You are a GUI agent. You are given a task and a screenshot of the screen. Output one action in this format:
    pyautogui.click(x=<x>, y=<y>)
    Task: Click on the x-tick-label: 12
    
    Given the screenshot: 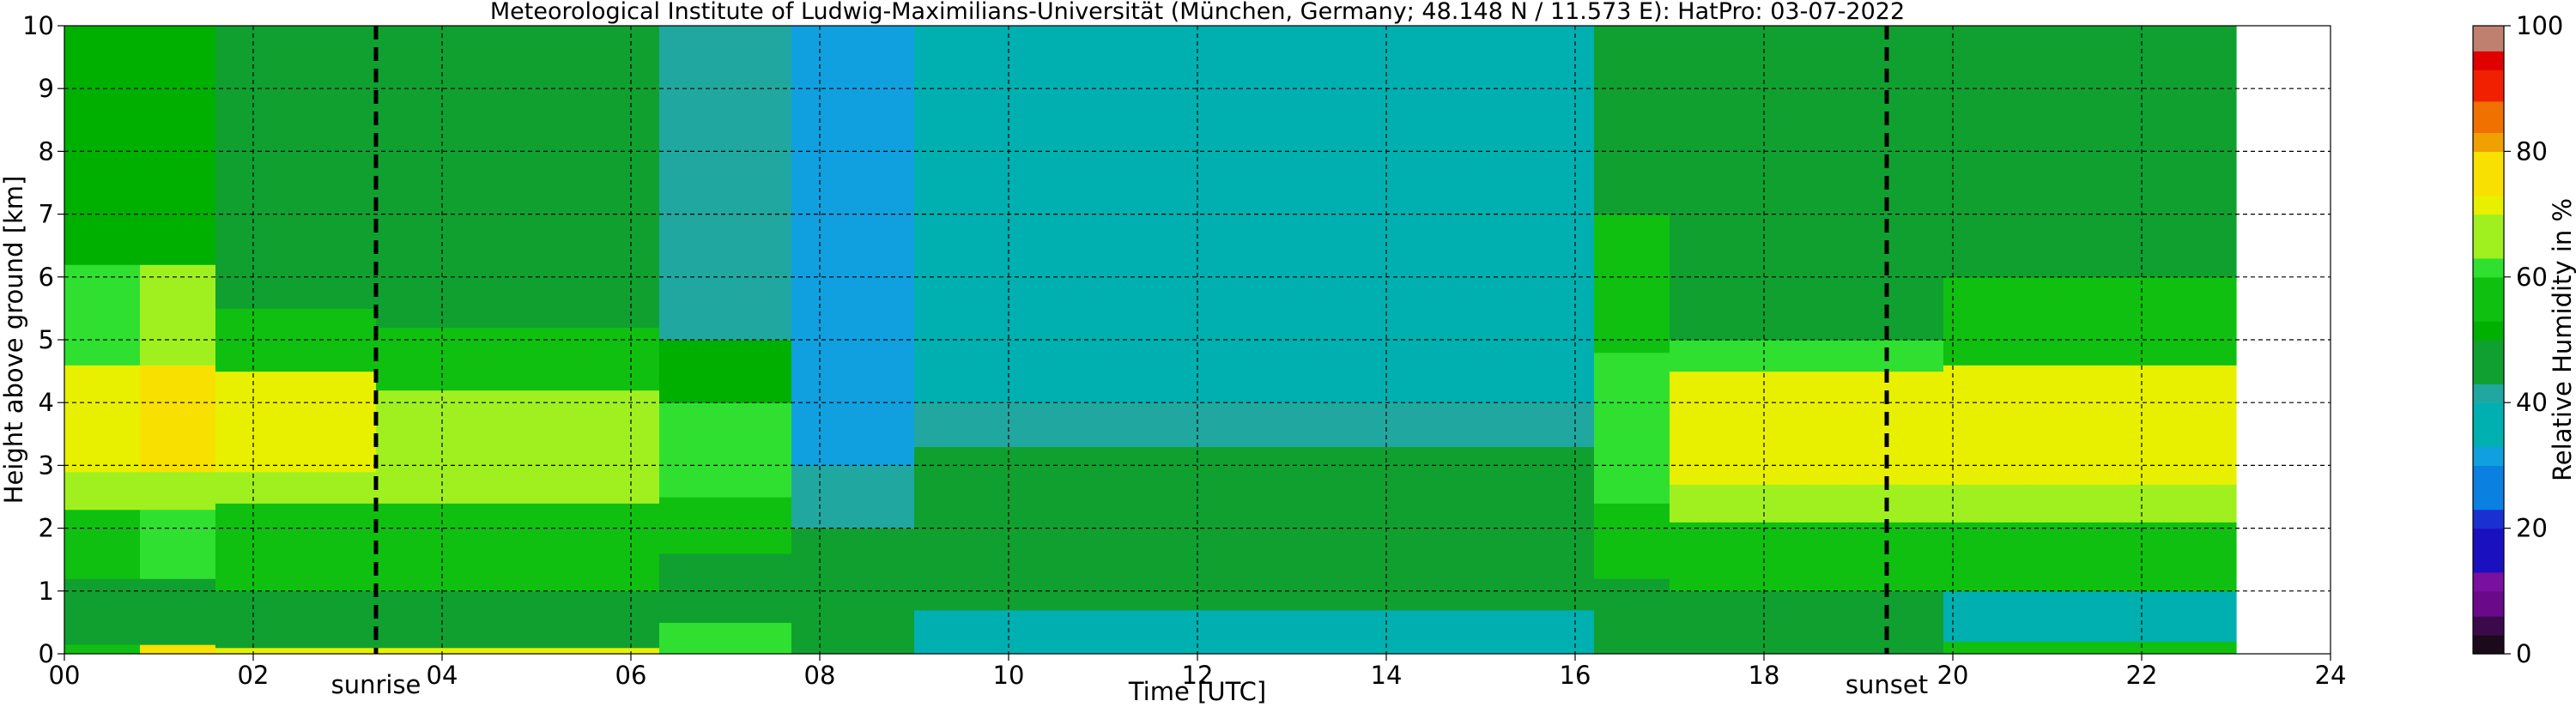 What is the action you would take?
    pyautogui.click(x=1198, y=675)
    